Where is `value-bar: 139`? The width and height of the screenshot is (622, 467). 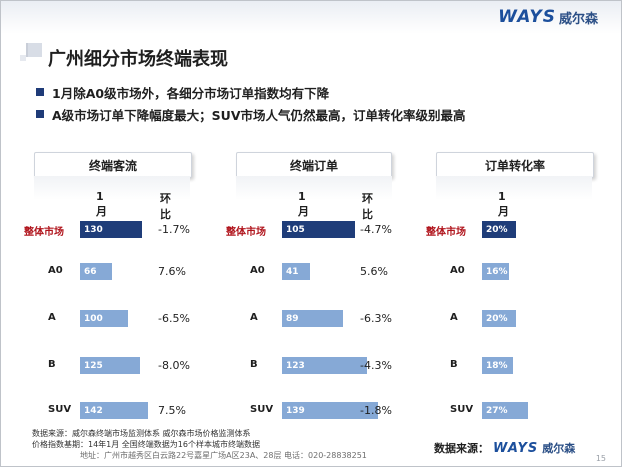 value-bar: 139 is located at coordinates (330, 410).